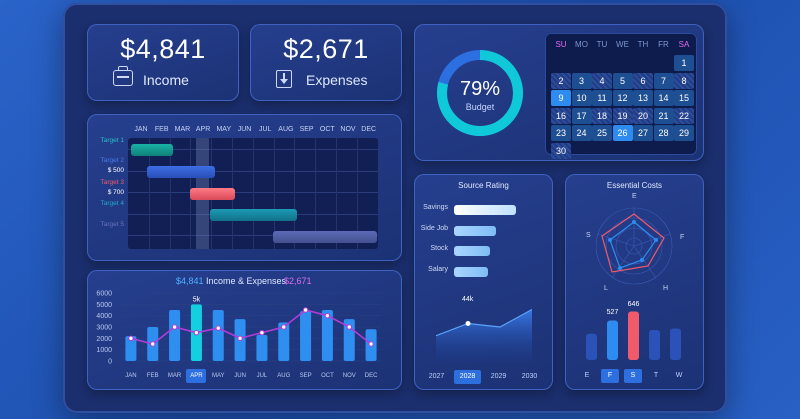 The height and width of the screenshot is (419, 800). Describe the element at coordinates (679, 375) in the screenshot. I see `day-button: W` at that location.